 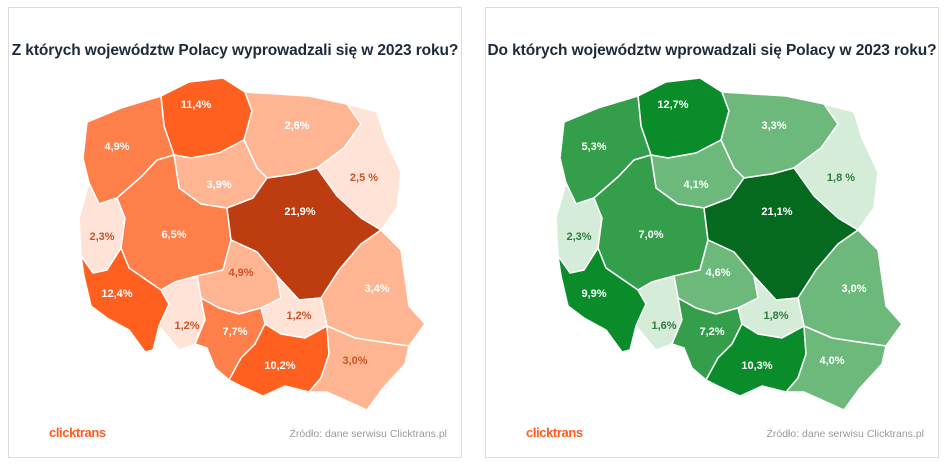 What do you see at coordinates (672, 105) in the screenshot?
I see `region-value-label: 12,7%` at bounding box center [672, 105].